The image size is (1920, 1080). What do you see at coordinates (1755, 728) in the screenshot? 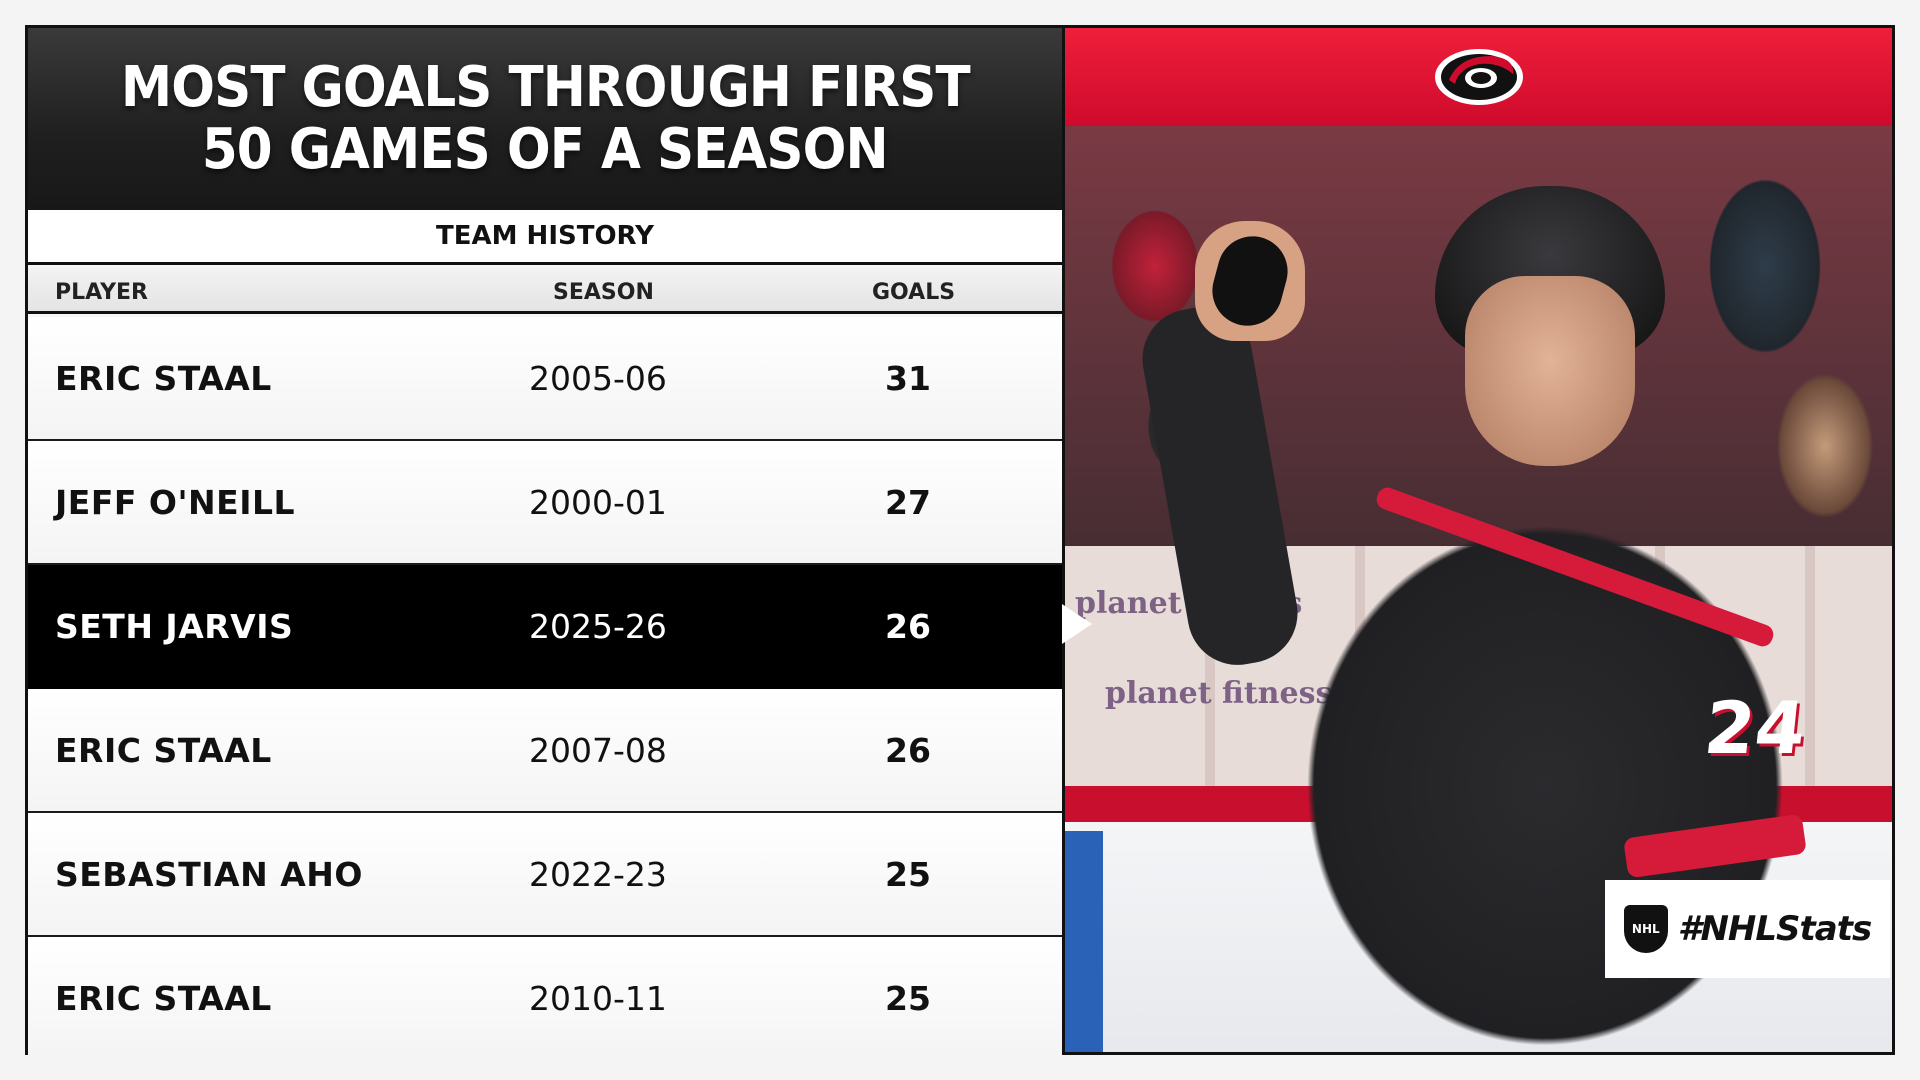
I see `jersey-number: 24` at bounding box center [1755, 728].